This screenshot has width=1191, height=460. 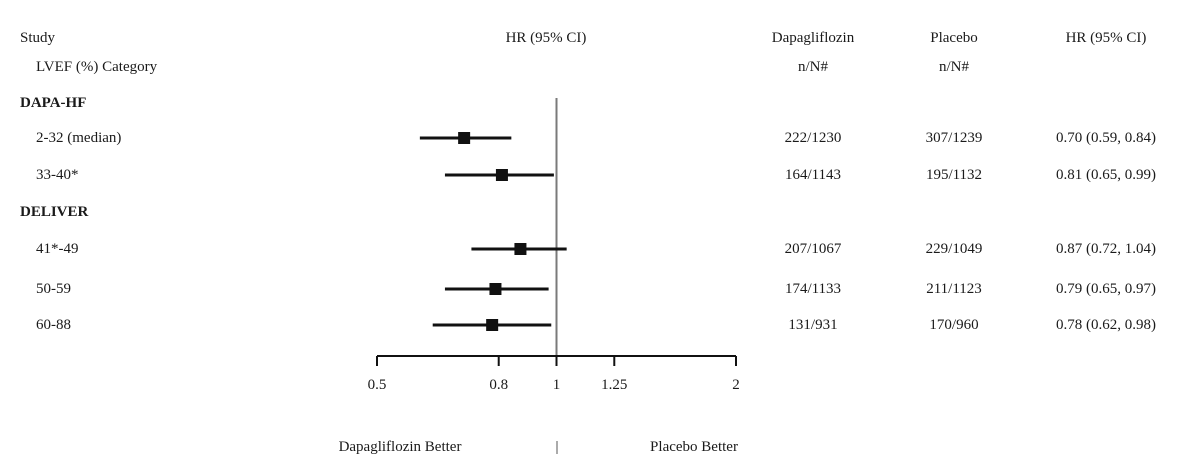 I want to click on row-dapa-count: 222/1230, so click(x=813, y=138).